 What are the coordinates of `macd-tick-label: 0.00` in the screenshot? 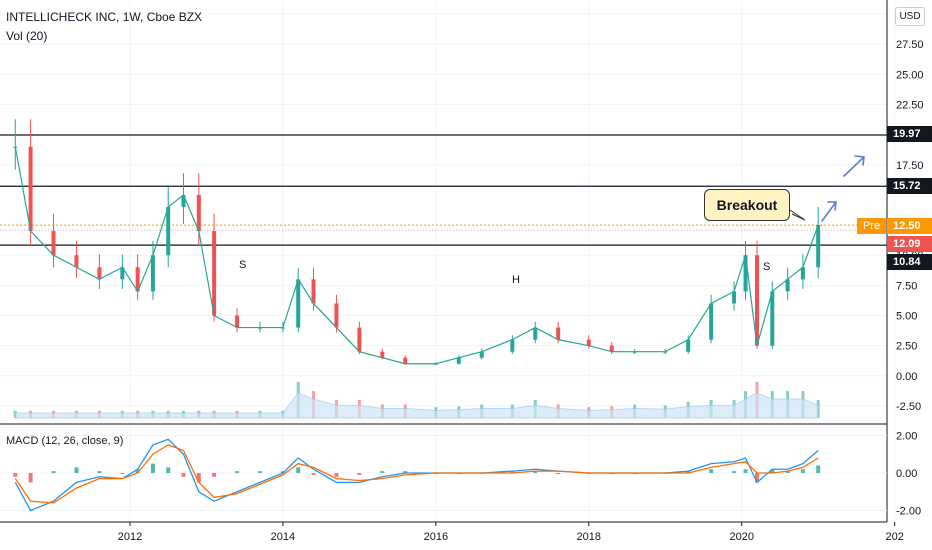 It's located at (906, 474).